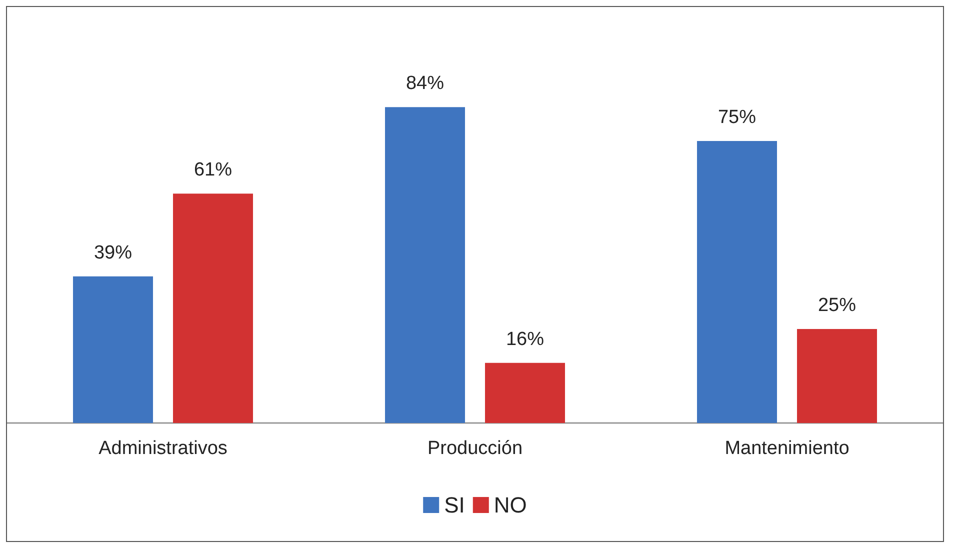 This screenshot has width=953, height=550. What do you see at coordinates (510, 505) in the screenshot?
I see `legend-label: NO` at bounding box center [510, 505].